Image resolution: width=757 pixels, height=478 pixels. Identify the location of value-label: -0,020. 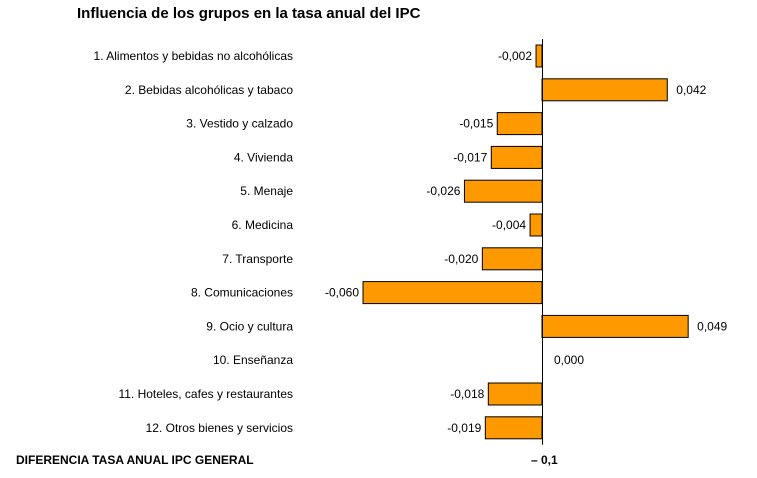
(461, 259).